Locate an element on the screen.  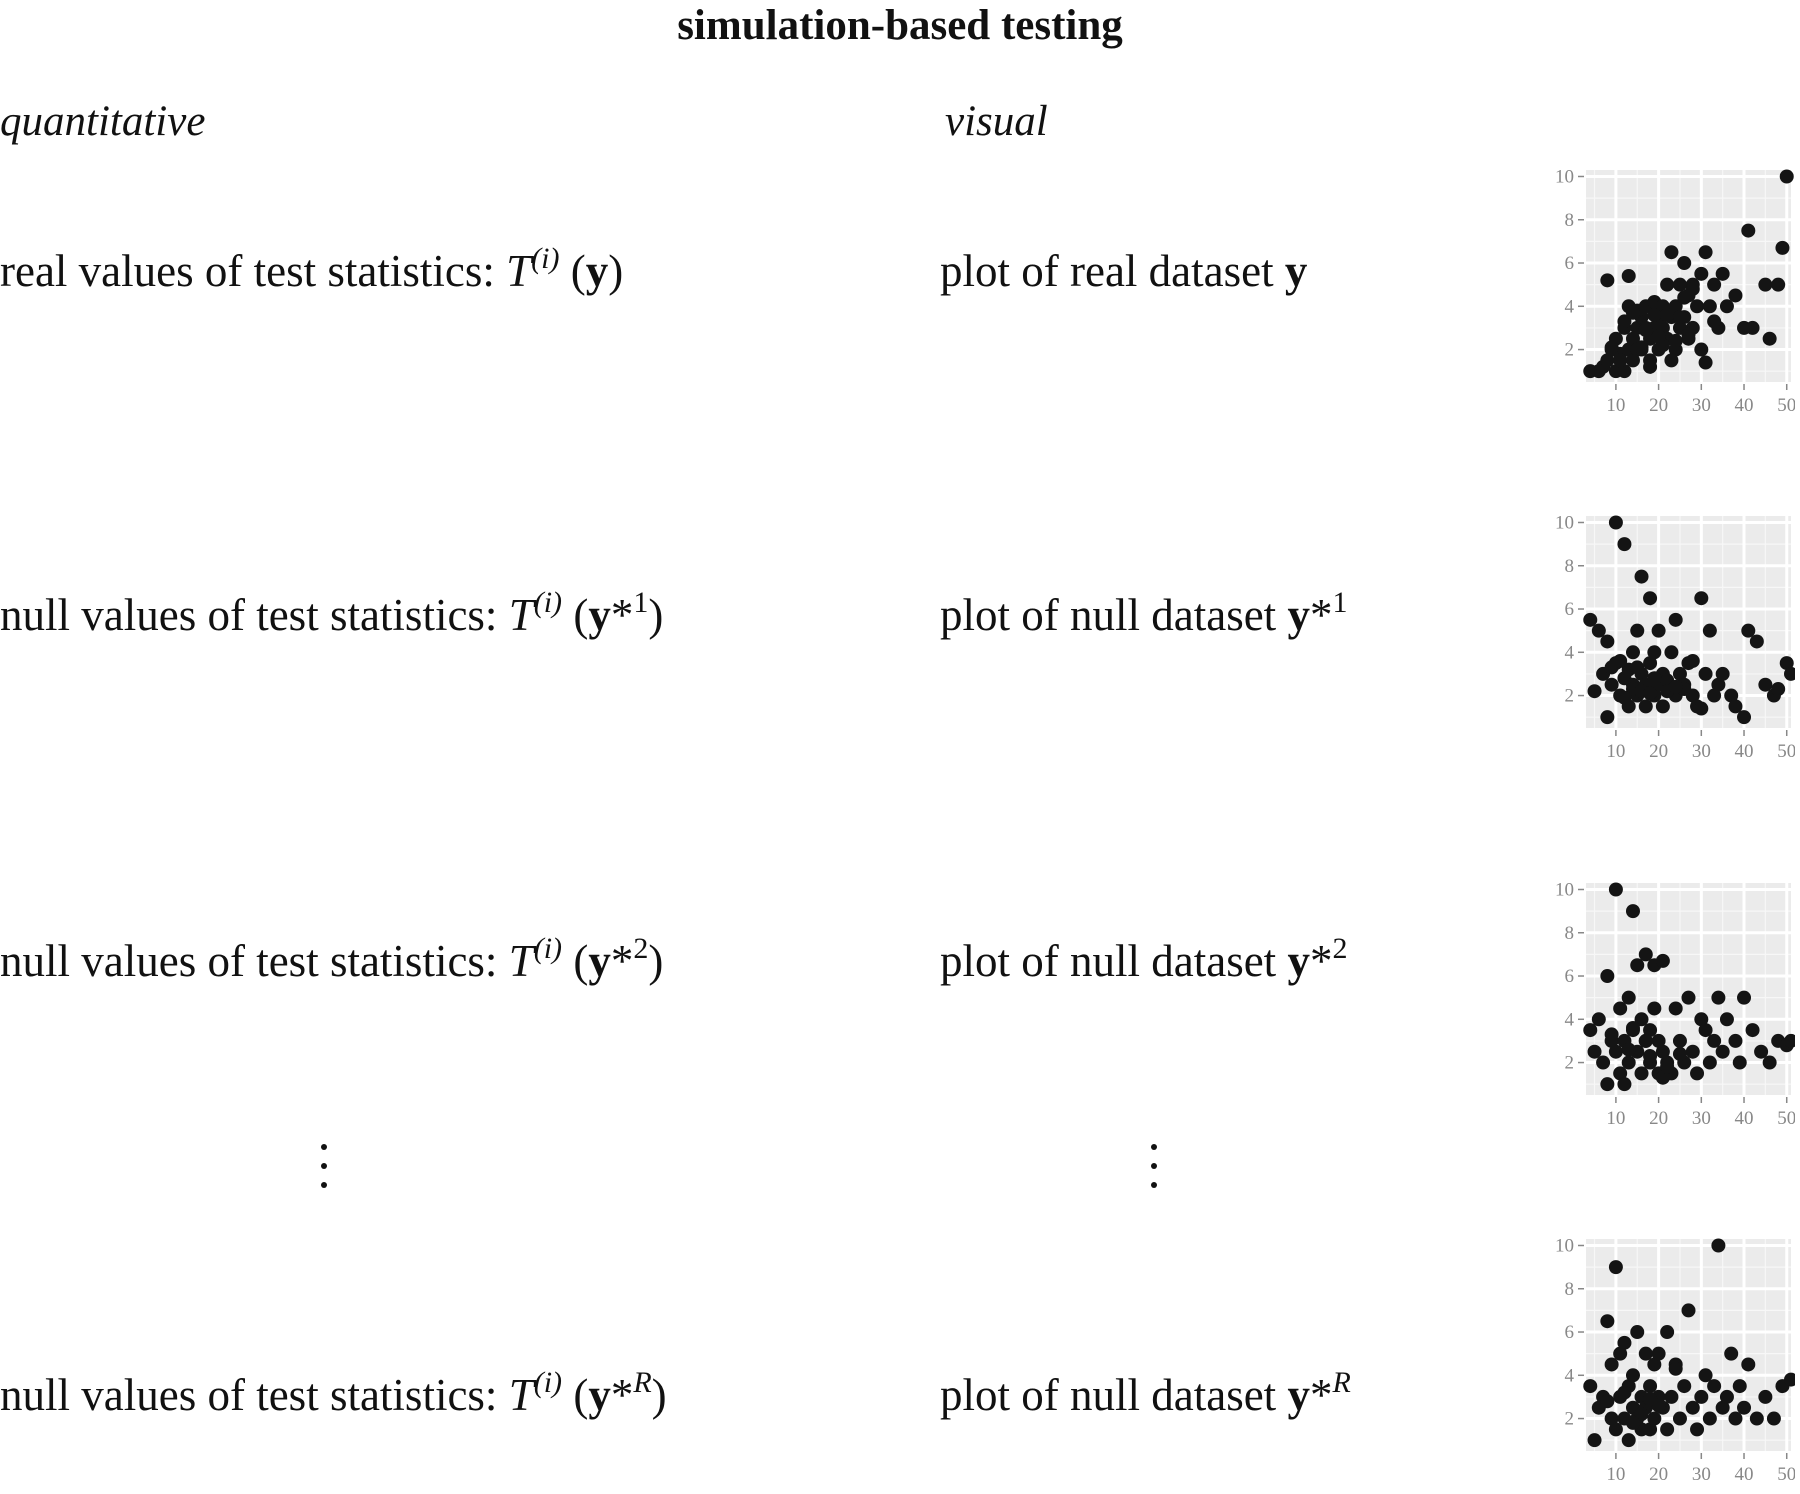
scatter-plot-null-1: 10 20 30 40 50 2 4 6 8 10 is located at coordinates (1669, 638).